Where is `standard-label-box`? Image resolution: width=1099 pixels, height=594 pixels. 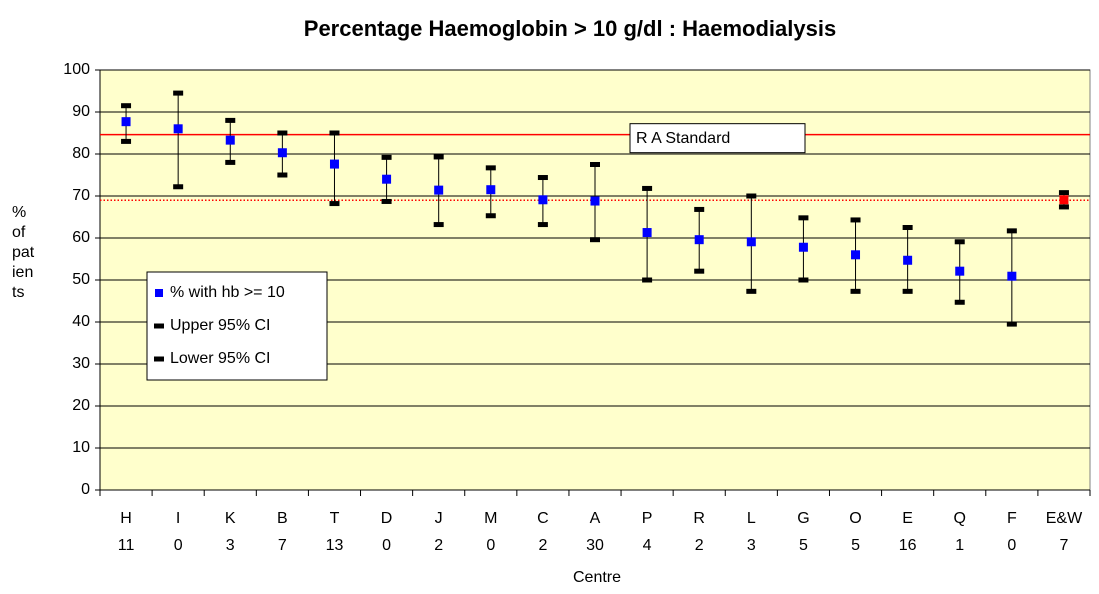
standard-label-box is located at coordinates (717, 138).